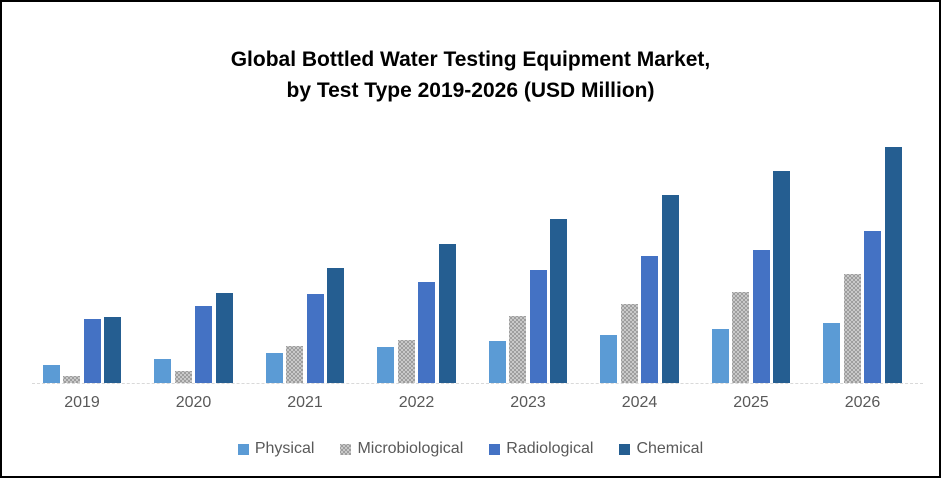 The width and height of the screenshot is (941, 478). I want to click on legend-label-physical: Physical, so click(284, 448).